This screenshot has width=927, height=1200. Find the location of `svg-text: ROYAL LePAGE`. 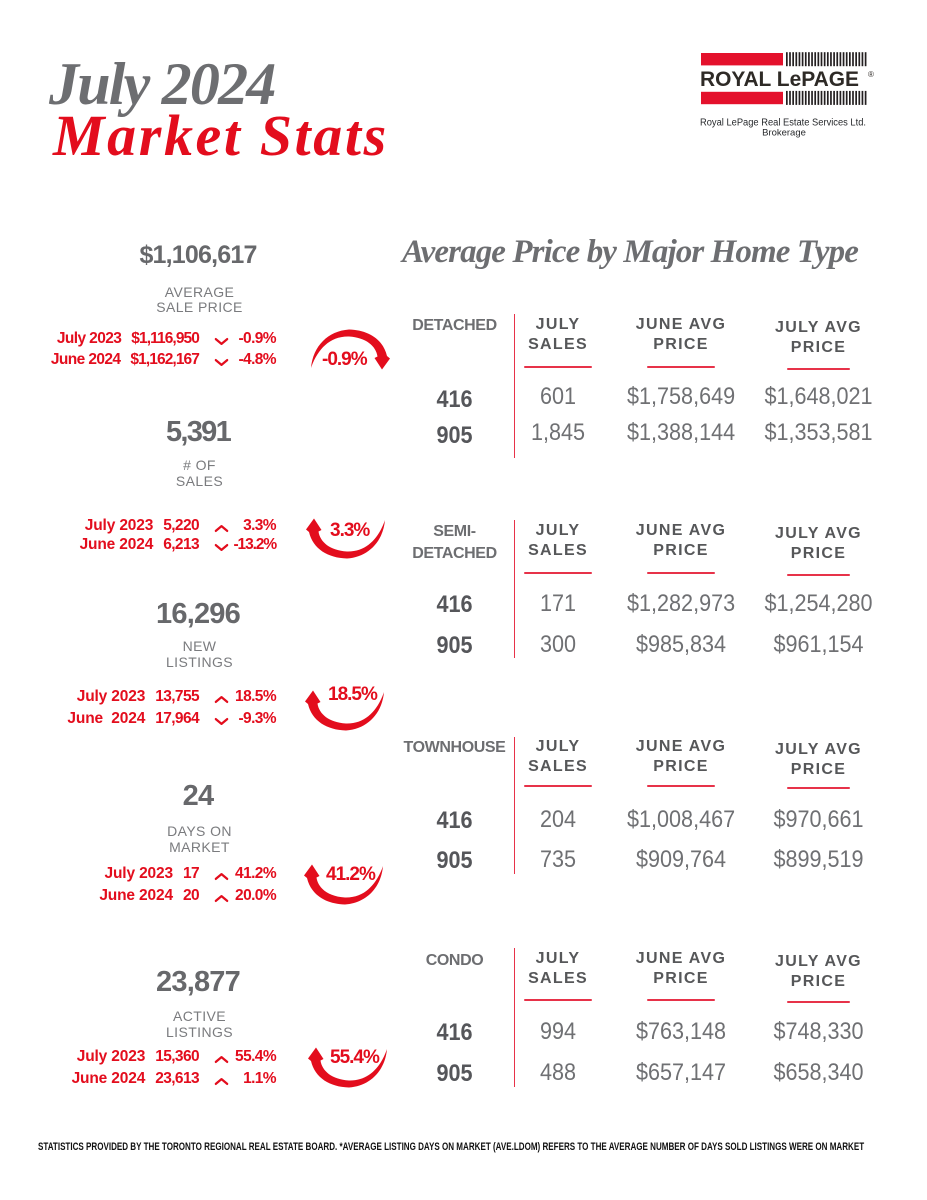

svg-text: ROYAL LePAGE is located at coordinates (779, 79).